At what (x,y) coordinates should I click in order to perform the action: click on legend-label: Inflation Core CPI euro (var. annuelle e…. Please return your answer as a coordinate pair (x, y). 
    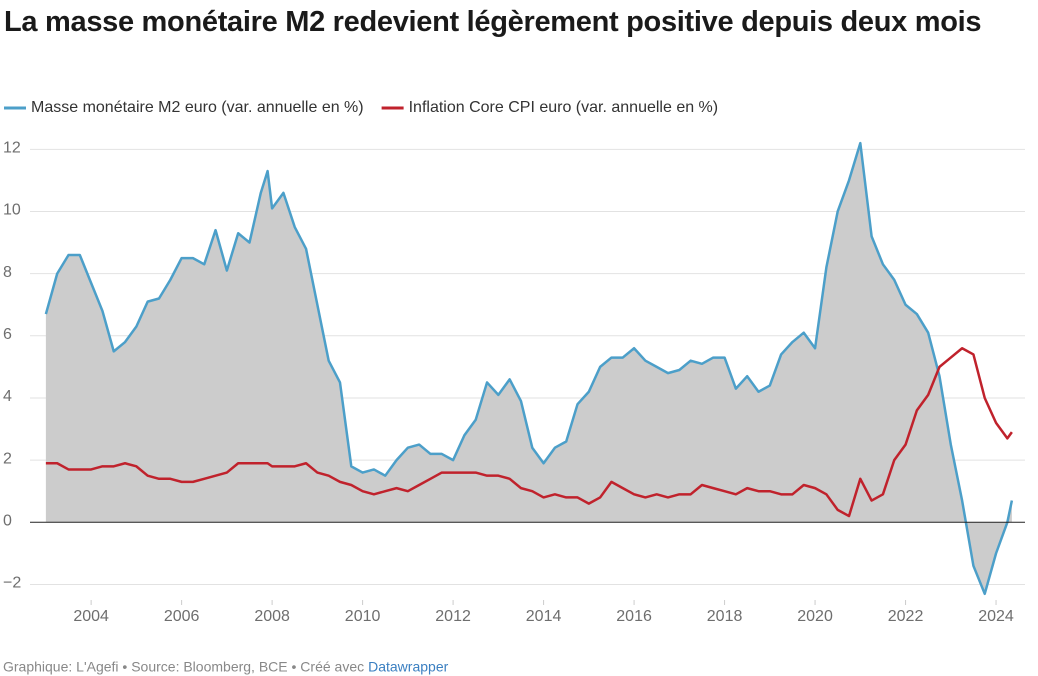
    Looking at the image, I should click on (564, 107).